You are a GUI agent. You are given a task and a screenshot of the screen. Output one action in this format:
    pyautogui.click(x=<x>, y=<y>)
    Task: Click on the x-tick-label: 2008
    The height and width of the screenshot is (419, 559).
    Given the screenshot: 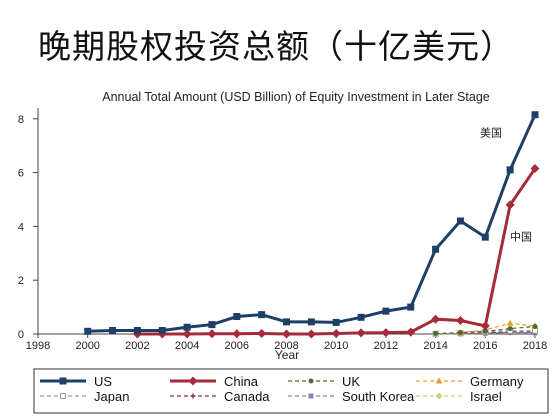 What is the action you would take?
    pyautogui.click(x=286, y=346)
    